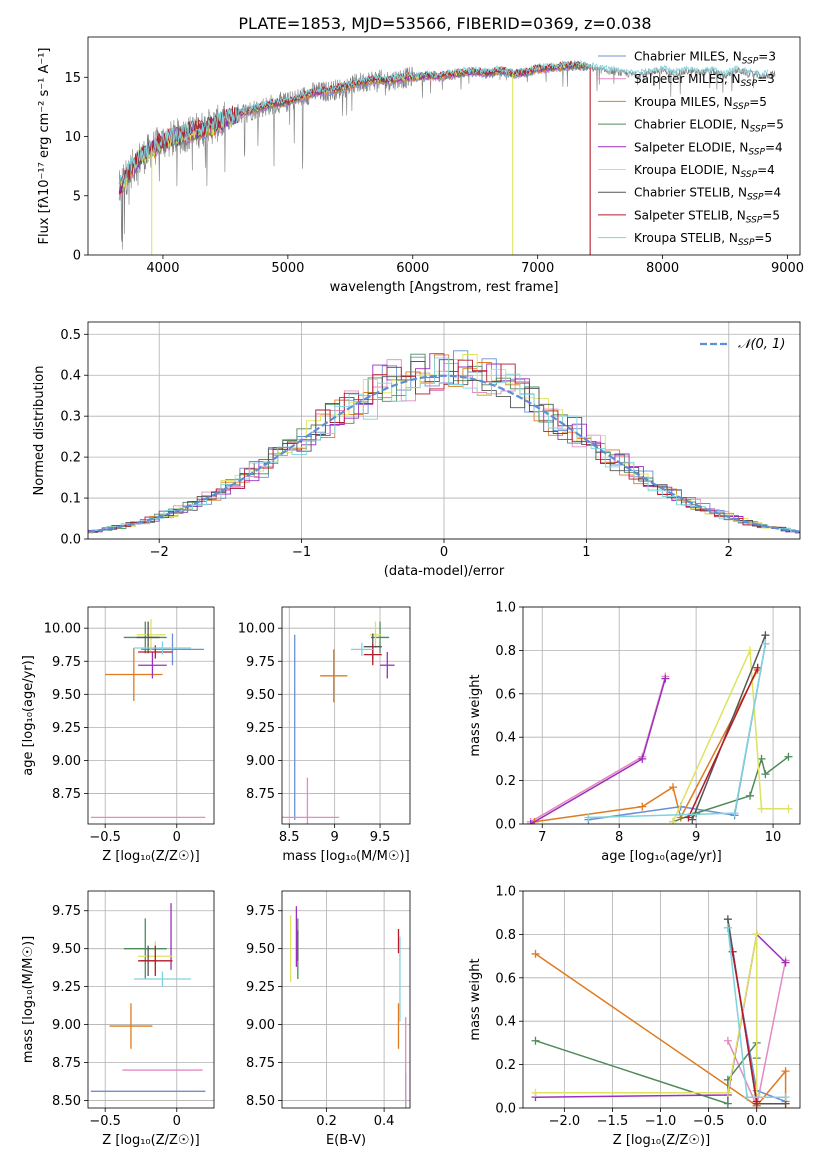 This screenshot has height=1170, width=819. Describe the element at coordinates (70, 458) in the screenshot. I see `y-tick-label: 0.2` at that location.